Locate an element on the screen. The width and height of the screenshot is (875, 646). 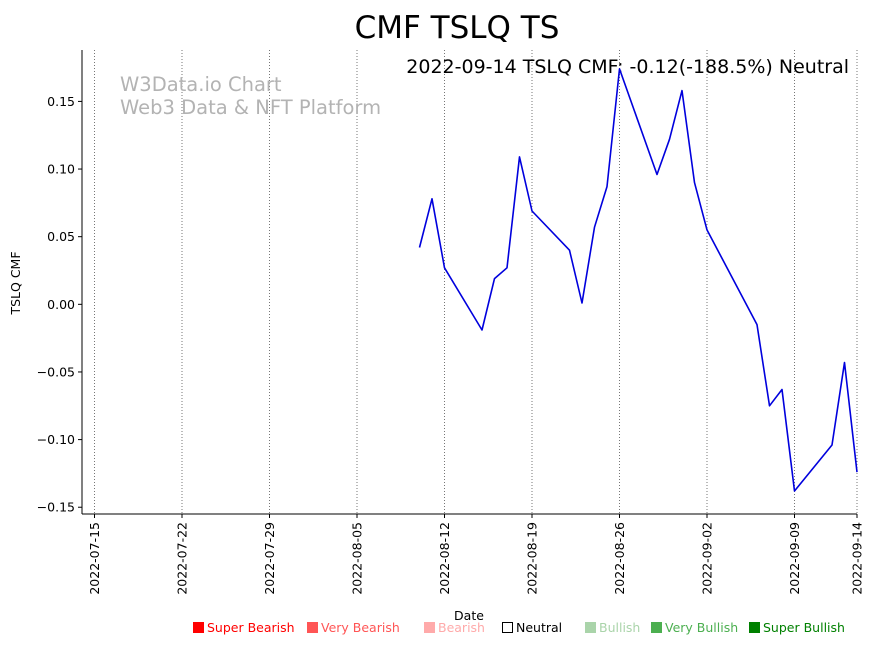
x-tick-label: 2022-07-29 is located at coordinates (269, 558).